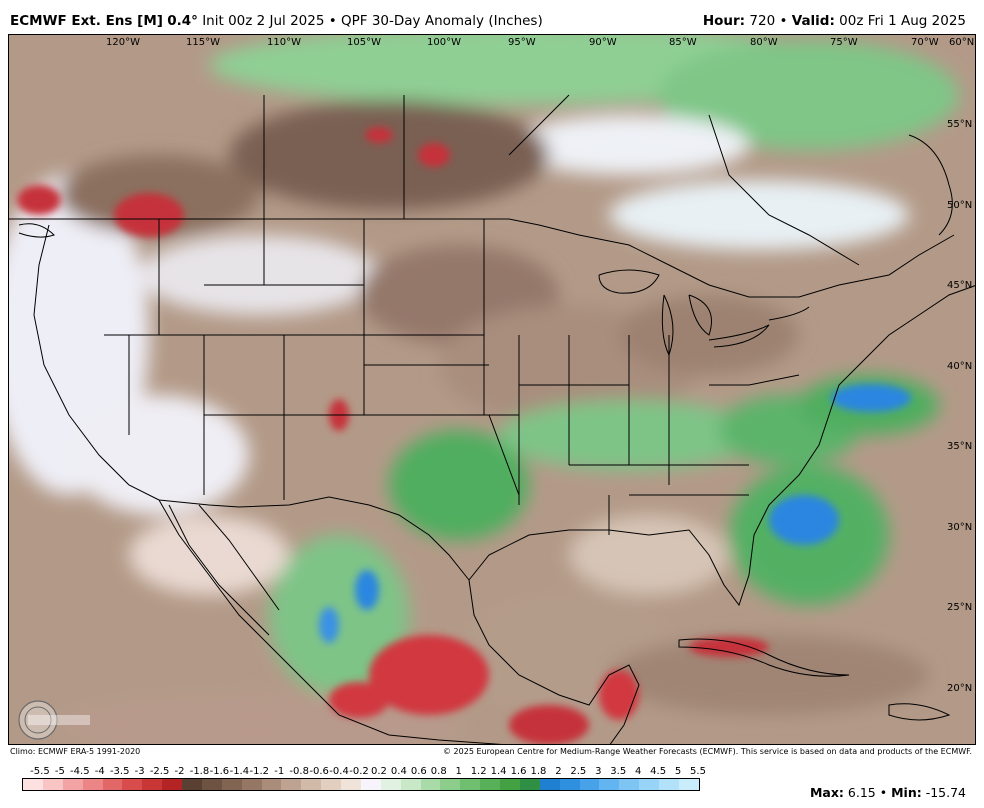 The height and width of the screenshot is (808, 984). I want to click on hour-value: 720, so click(762, 21).